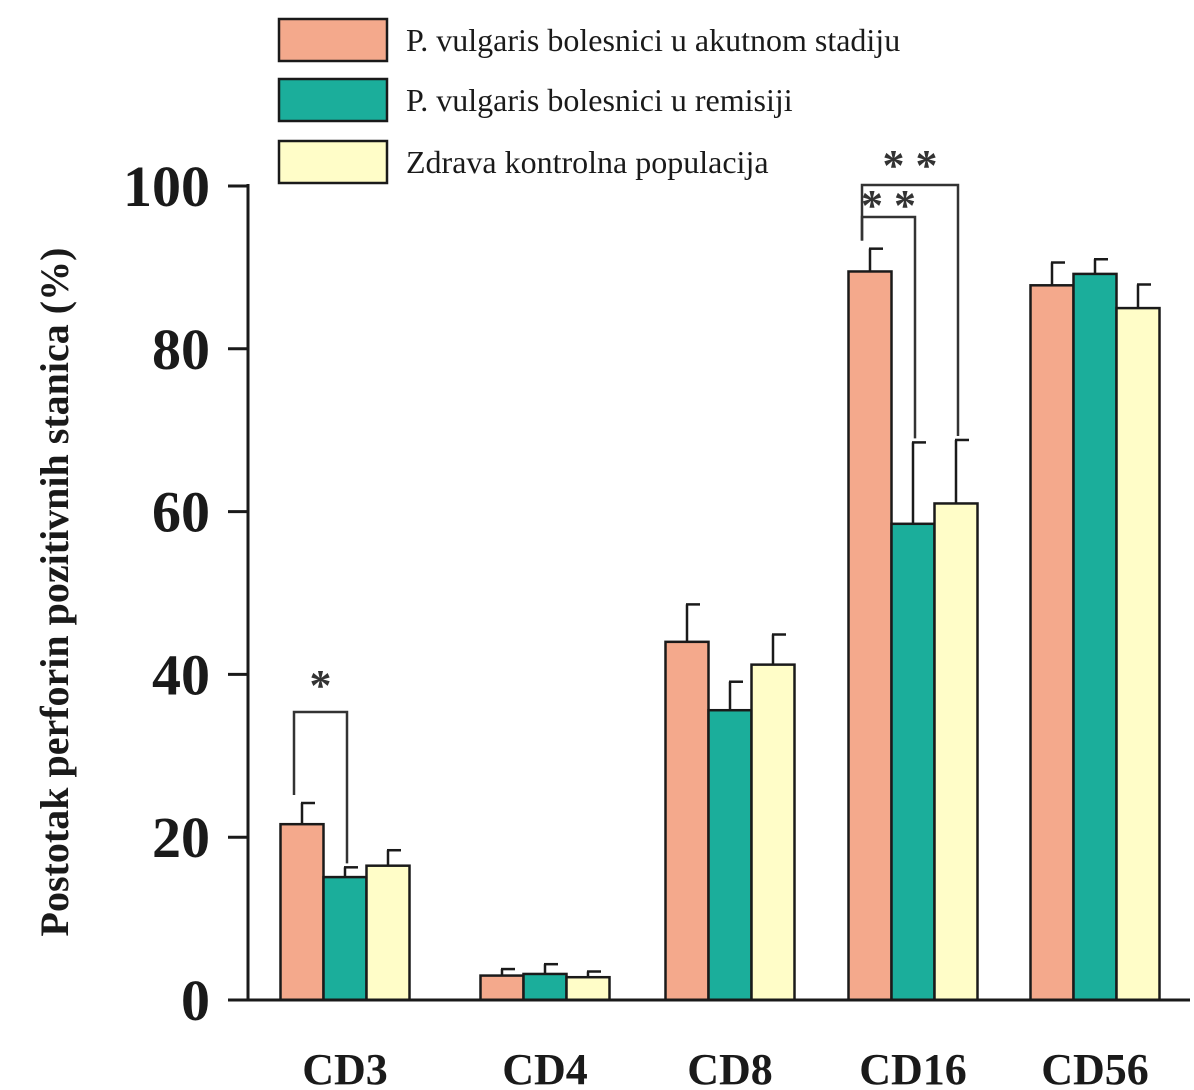 Image resolution: width=1194 pixels, height=1090 pixels. What do you see at coordinates (195, 1000) in the screenshot?
I see `y-tick-label: 0` at bounding box center [195, 1000].